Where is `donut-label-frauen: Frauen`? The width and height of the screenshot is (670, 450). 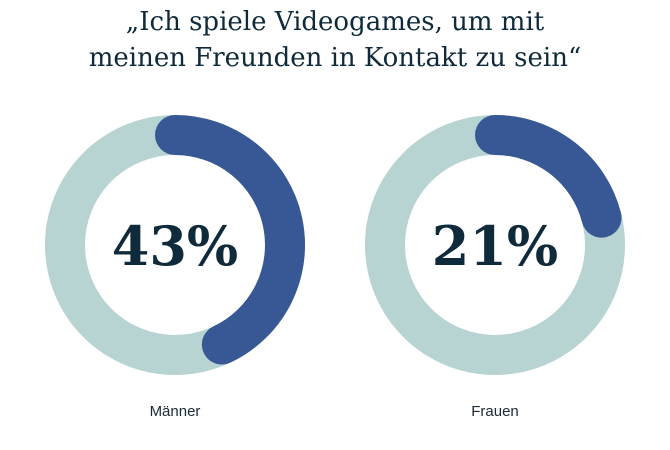
donut-label-frauen: Frauen is located at coordinates (495, 411).